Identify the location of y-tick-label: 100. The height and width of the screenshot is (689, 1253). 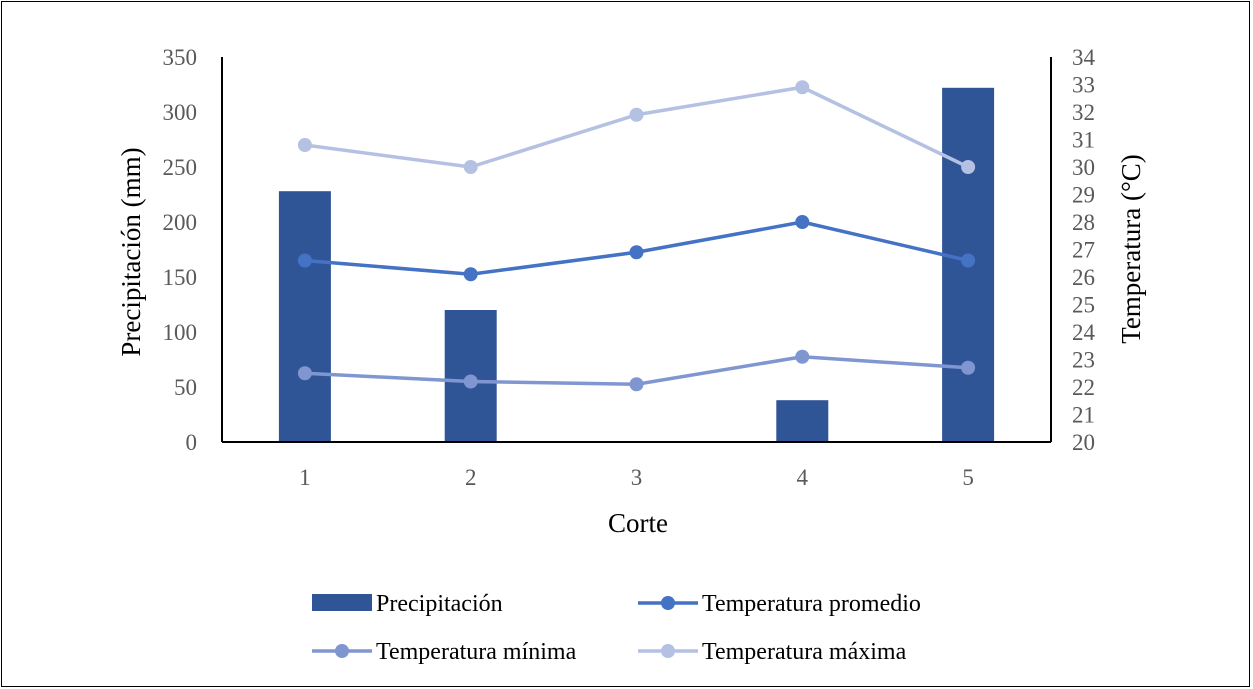
(180, 332).